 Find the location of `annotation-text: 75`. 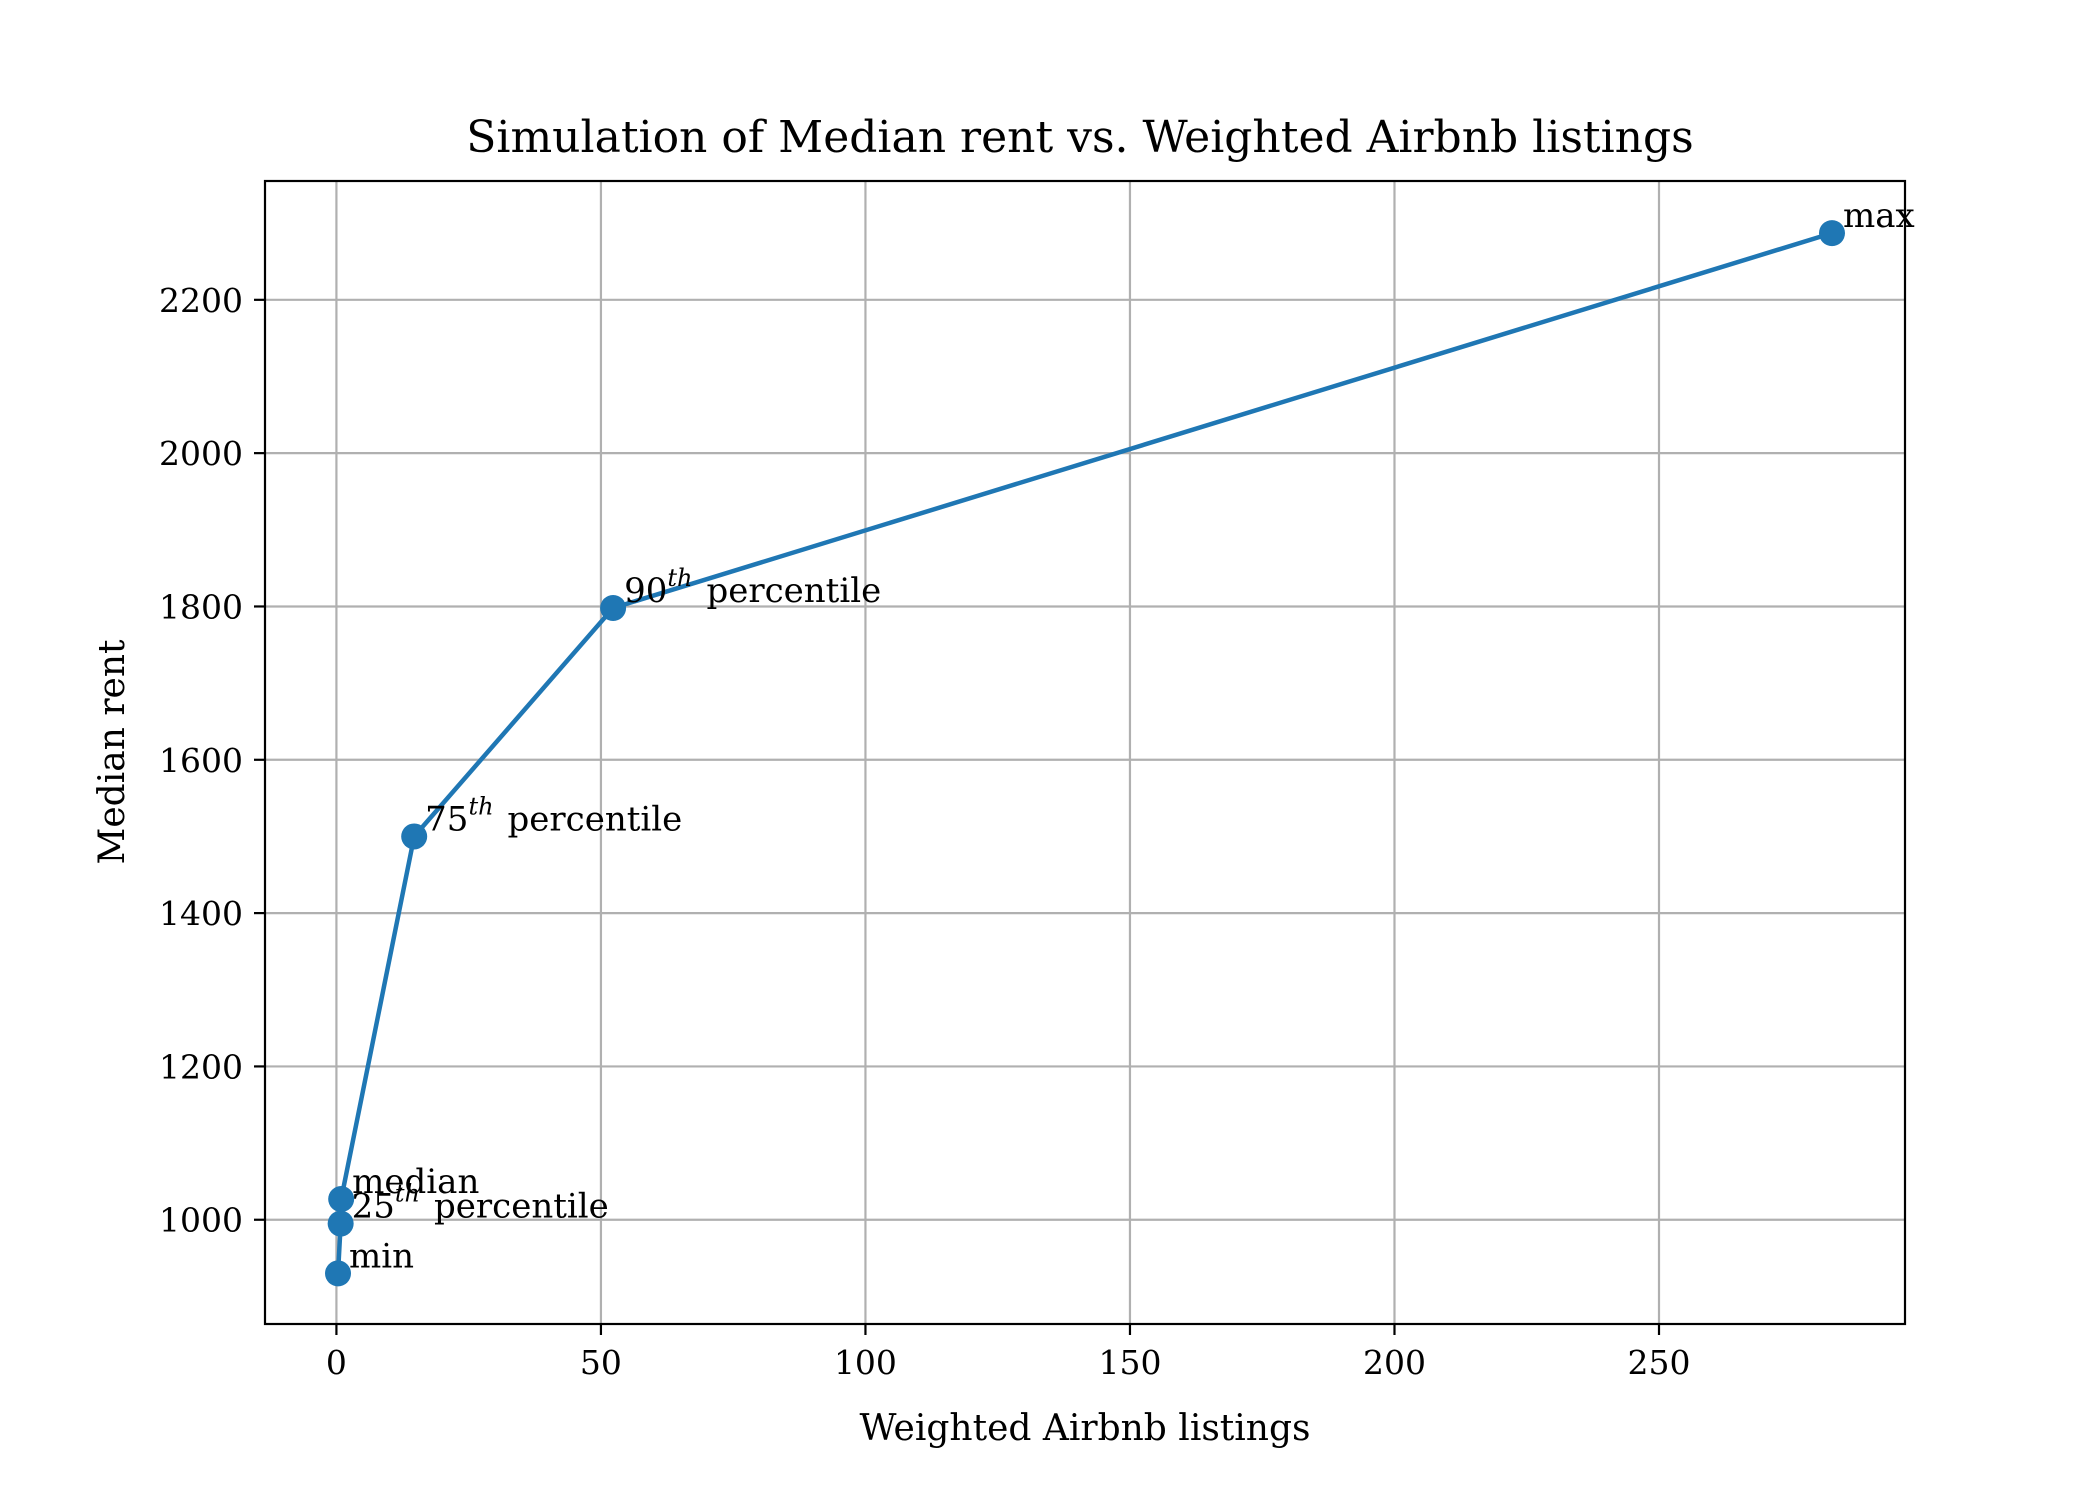

annotation-text: 75 is located at coordinates (446, 819).